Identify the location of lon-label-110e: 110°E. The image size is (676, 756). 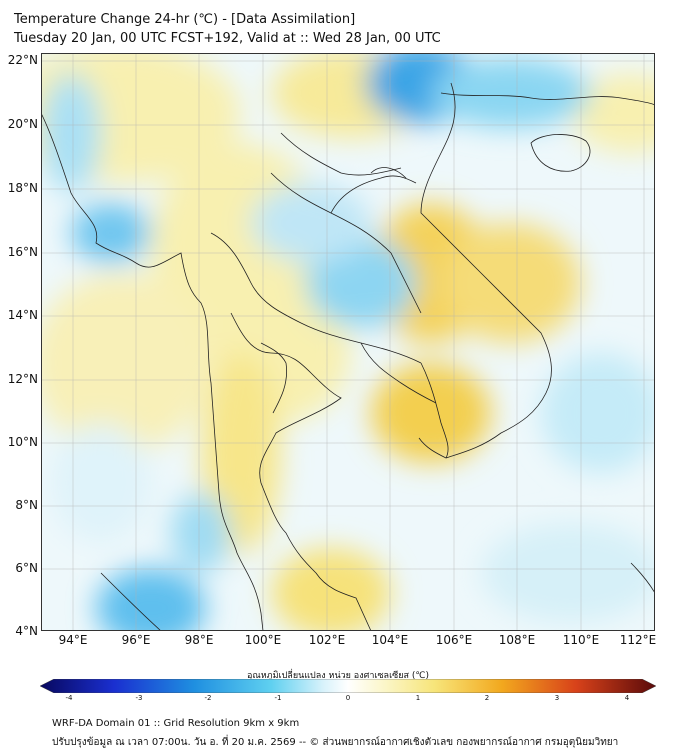
(581, 640).